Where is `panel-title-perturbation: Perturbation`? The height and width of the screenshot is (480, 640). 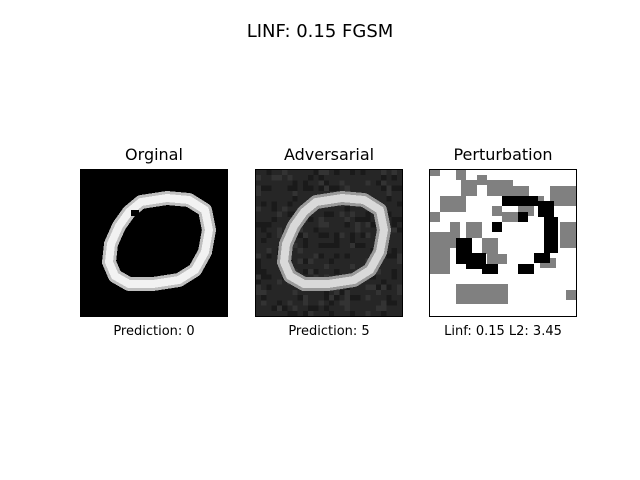 panel-title-perturbation: Perturbation is located at coordinates (503, 154).